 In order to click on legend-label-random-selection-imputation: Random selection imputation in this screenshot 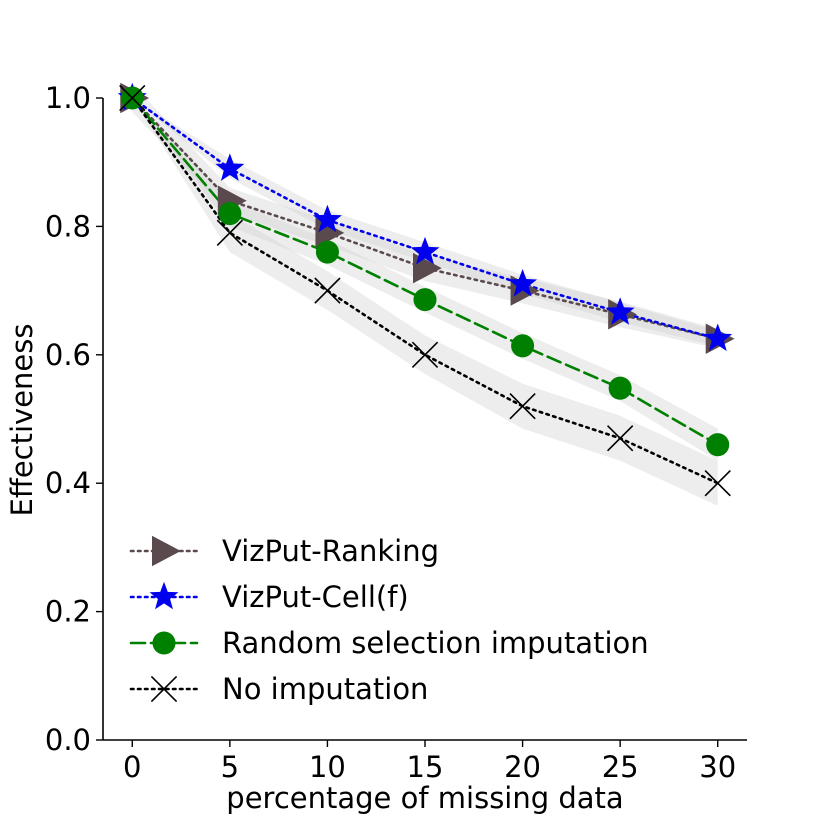, I will do `click(435, 643)`.